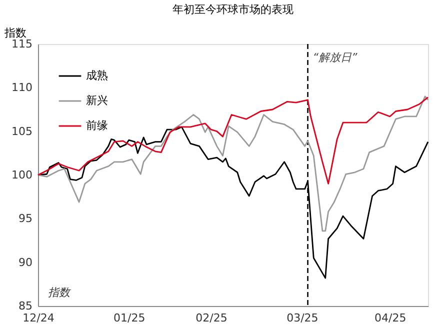 This screenshot has width=438, height=331. What do you see at coordinates (15, 33) in the screenshot?
I see `y-axis-title: 指数` at bounding box center [15, 33].